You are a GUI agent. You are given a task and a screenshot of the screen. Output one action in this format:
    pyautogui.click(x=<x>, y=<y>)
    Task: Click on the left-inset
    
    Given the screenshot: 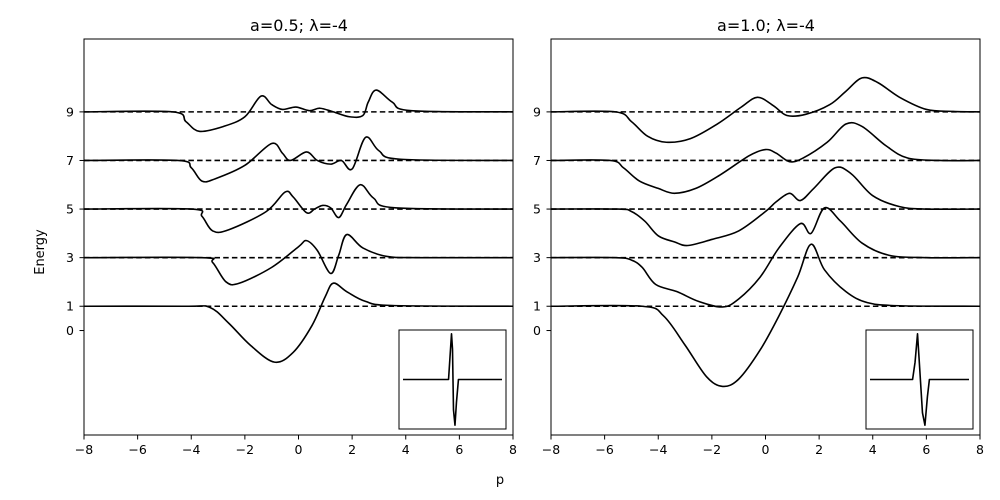 What is the action you would take?
    pyautogui.click(x=452, y=379)
    